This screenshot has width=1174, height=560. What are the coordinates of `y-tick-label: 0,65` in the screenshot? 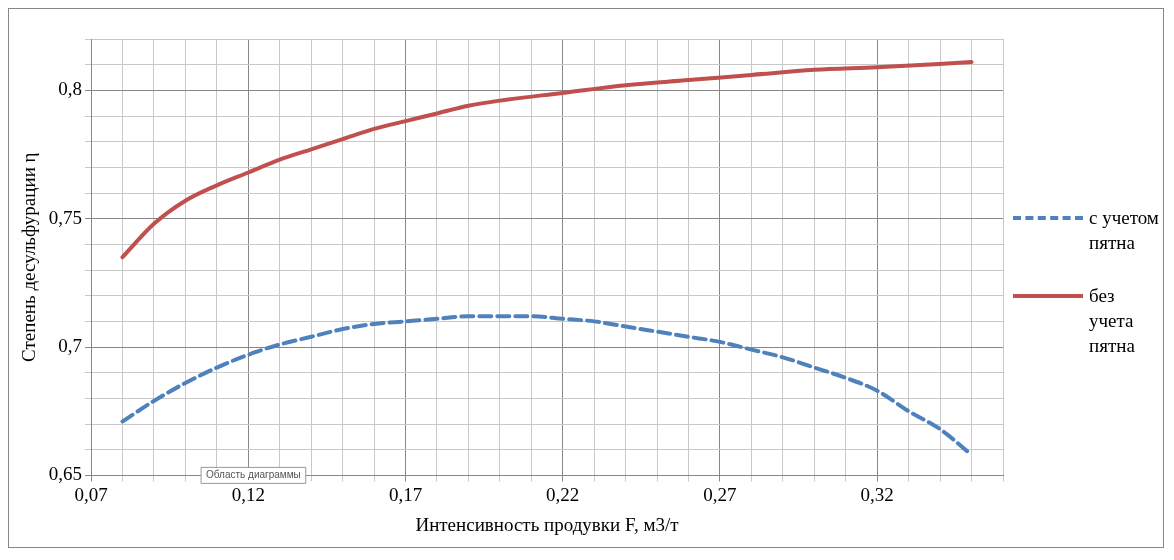 It's located at (65, 474).